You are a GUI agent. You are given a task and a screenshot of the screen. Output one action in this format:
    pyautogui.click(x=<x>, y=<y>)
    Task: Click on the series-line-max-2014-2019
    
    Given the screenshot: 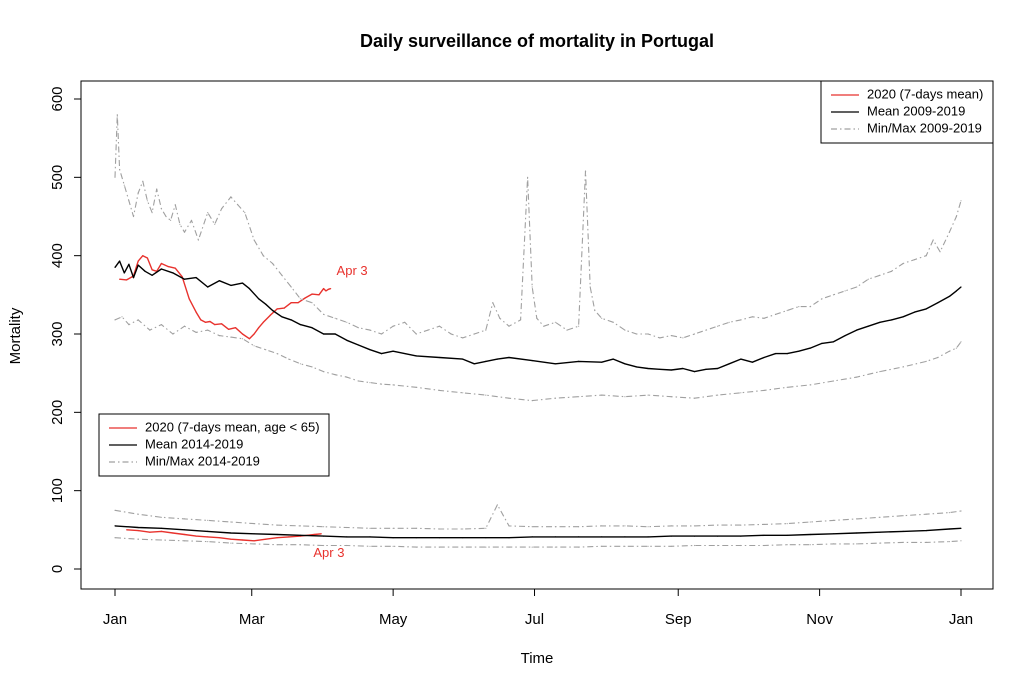 What is the action you would take?
    pyautogui.click(x=538, y=517)
    